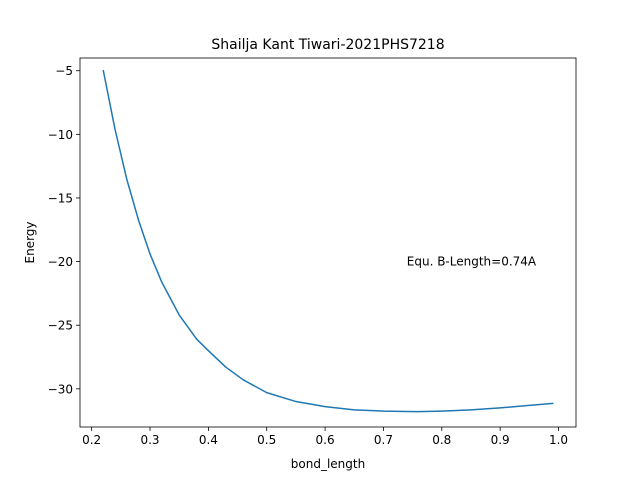 This screenshot has height=480, width=640. I want to click on annotation-text: Equ. B-Length=0.74A, so click(472, 262).